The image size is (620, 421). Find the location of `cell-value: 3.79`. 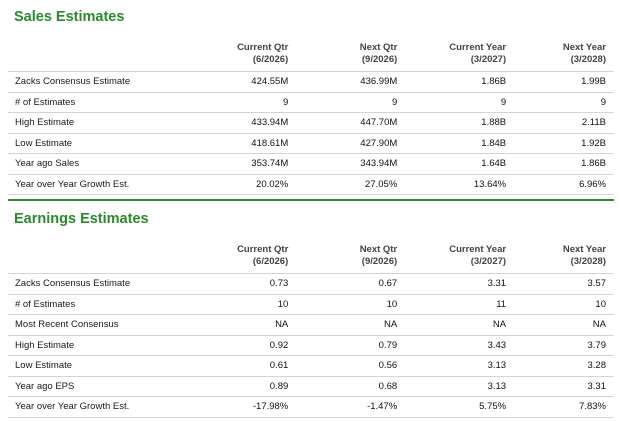

cell-value: 3.79 is located at coordinates (564, 345).